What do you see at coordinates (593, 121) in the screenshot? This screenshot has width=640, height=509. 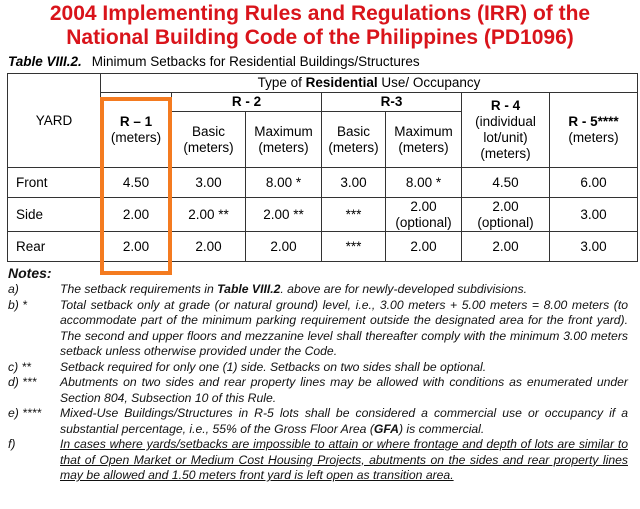 I see `r5-label: R - 5****` at bounding box center [593, 121].